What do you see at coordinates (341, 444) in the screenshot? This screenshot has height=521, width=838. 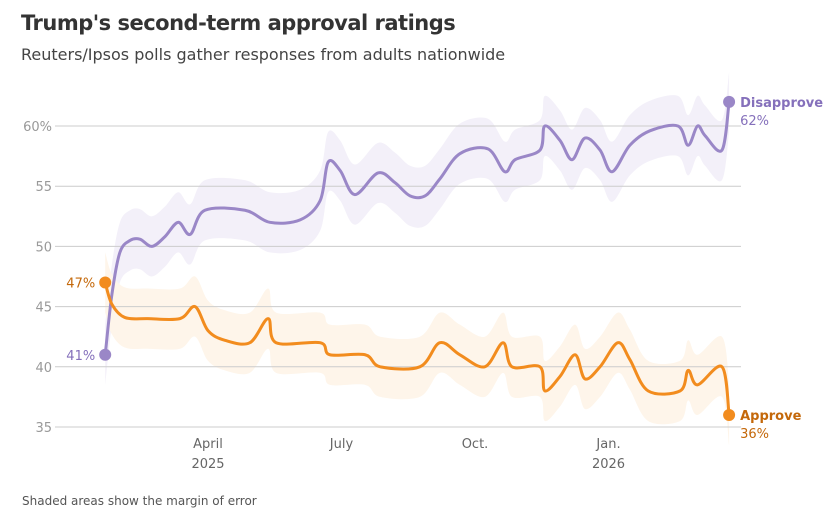 I see `x-tick-label: July` at bounding box center [341, 444].